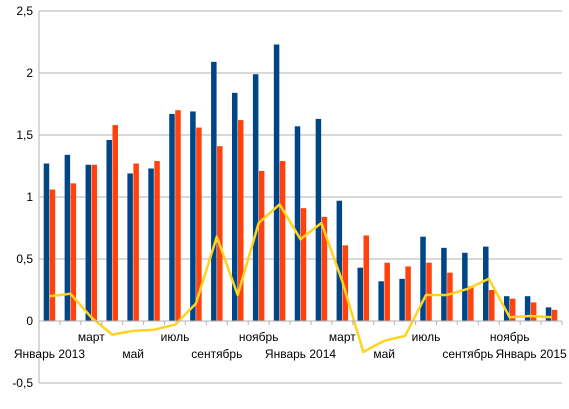 The height and width of the screenshot is (409, 569). What do you see at coordinates (22, 383) in the screenshot?
I see `y-tick-label: -0,5` at bounding box center [22, 383].